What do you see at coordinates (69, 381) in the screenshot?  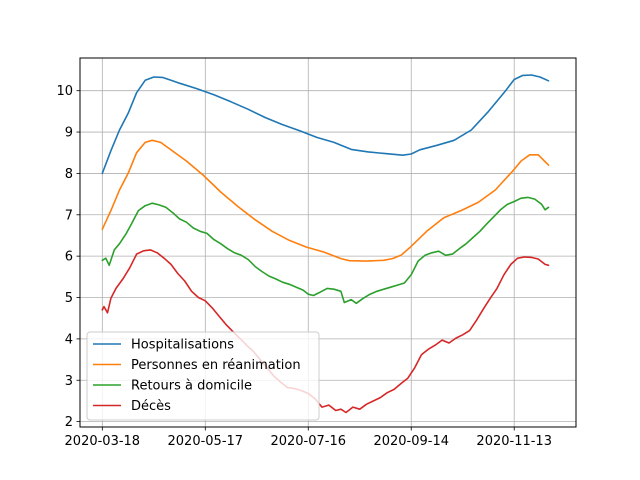 I see `y-tick-label: 3` at bounding box center [69, 381].